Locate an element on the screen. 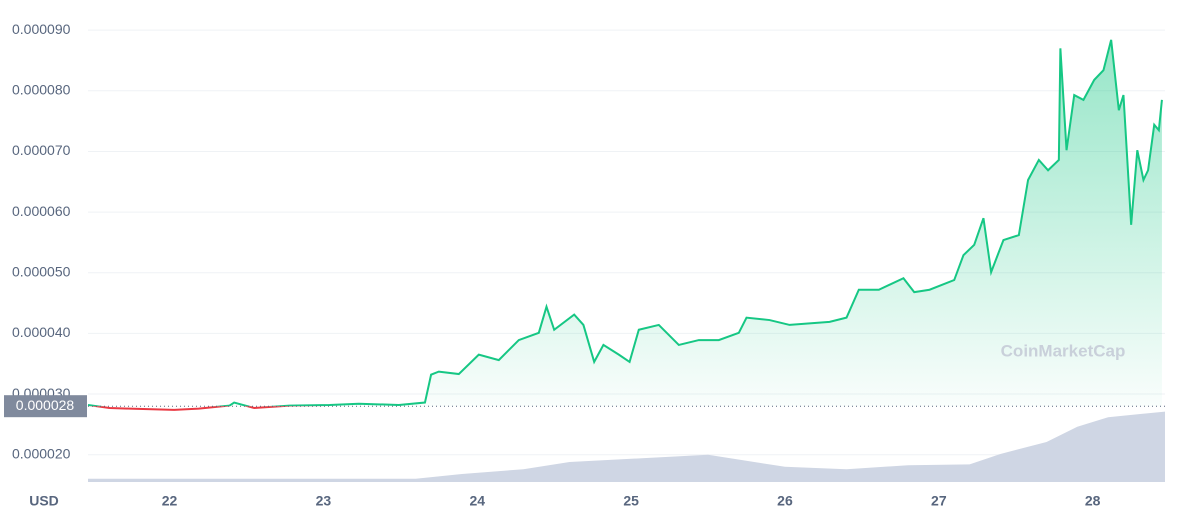 This screenshot has height=516, width=1184. x-tick-label: 27 is located at coordinates (939, 501).